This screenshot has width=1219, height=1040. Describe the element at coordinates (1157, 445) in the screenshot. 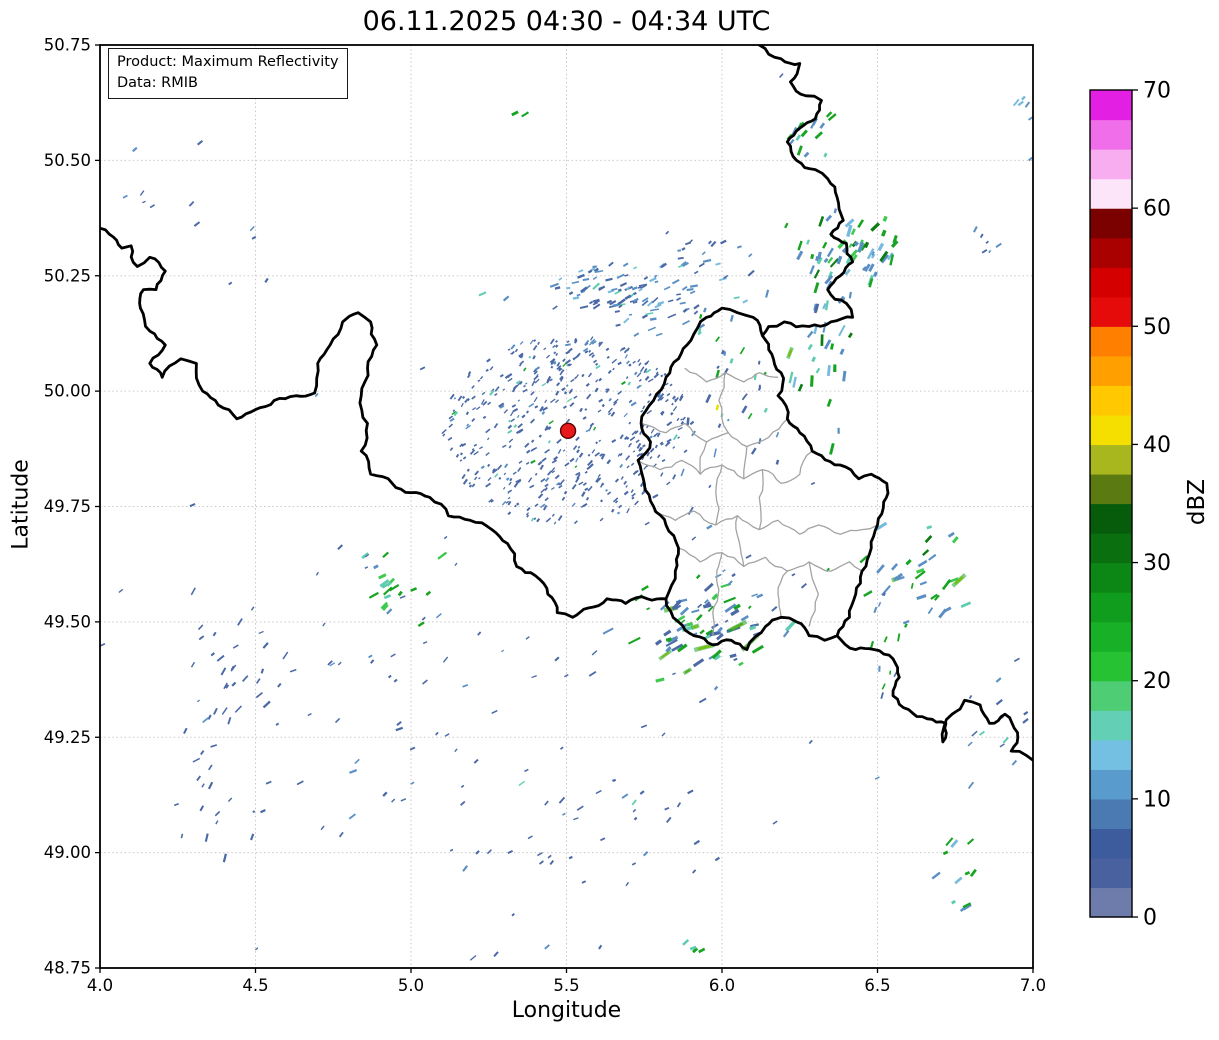

I see `colorbar-tick-label: 40` at that location.